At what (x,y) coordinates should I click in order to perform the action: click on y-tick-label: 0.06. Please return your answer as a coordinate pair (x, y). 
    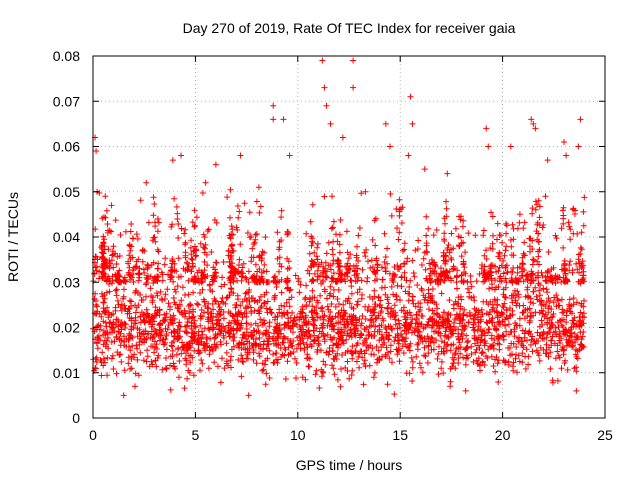
    Looking at the image, I should click on (66, 147).